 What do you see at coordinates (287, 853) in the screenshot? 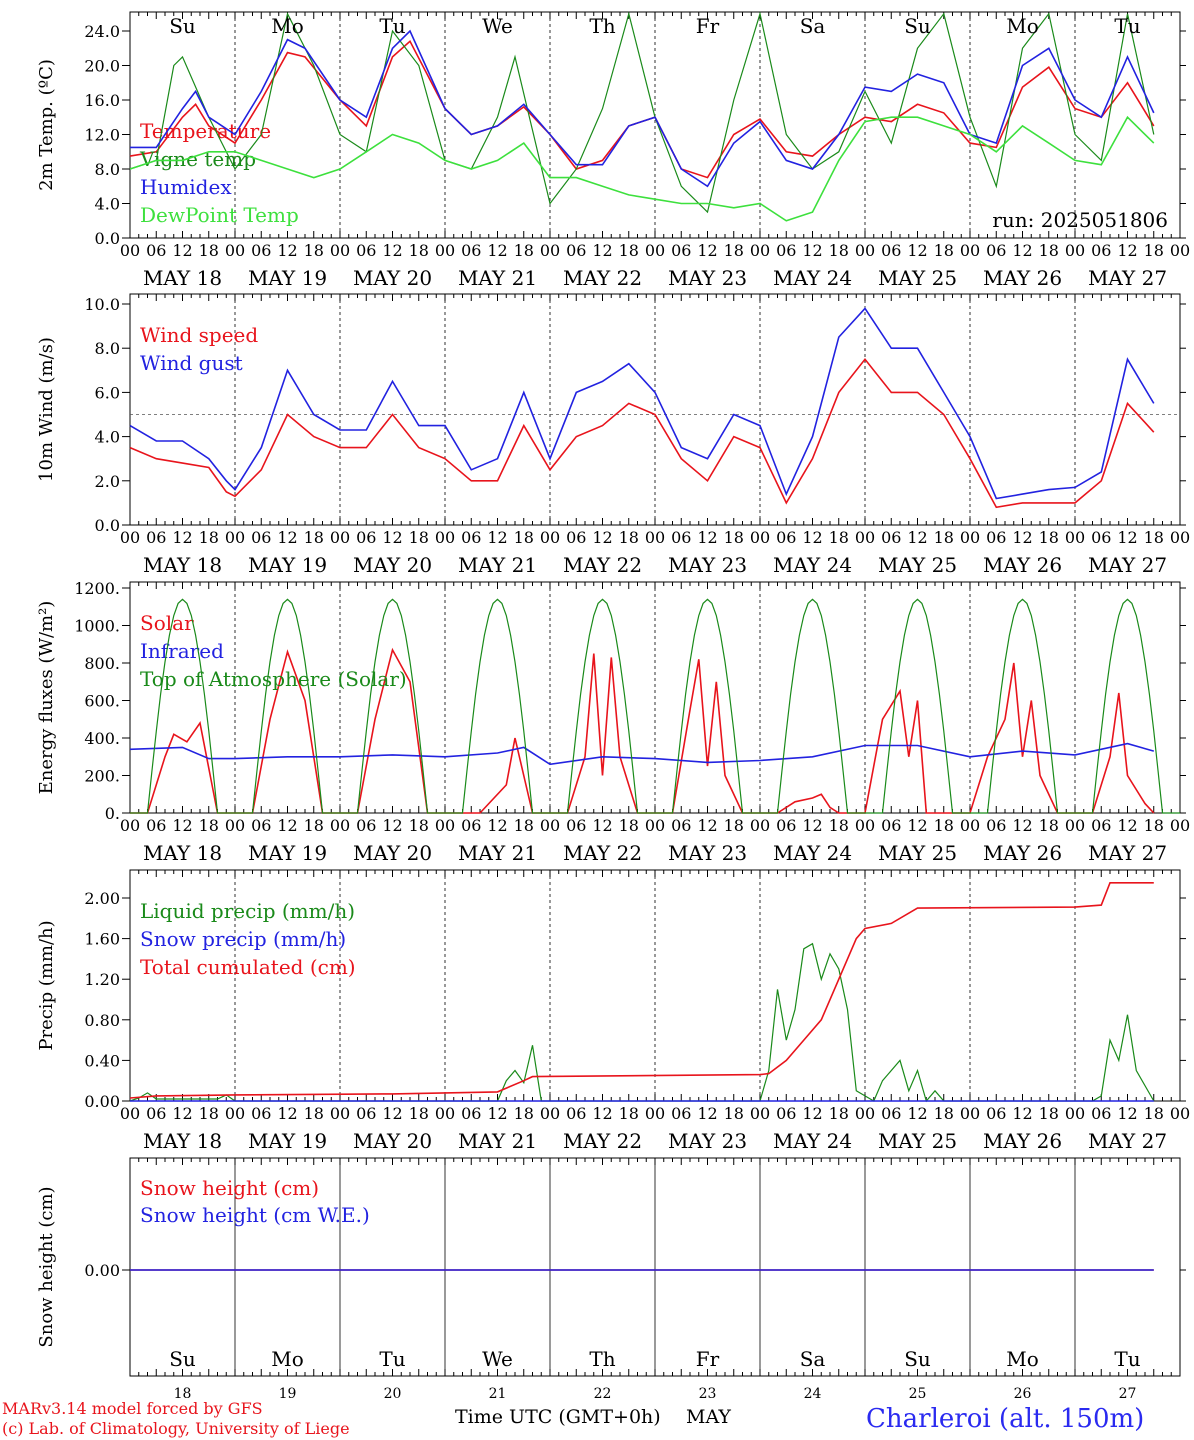
I see `x-date-label: MAY 19` at bounding box center [287, 853].